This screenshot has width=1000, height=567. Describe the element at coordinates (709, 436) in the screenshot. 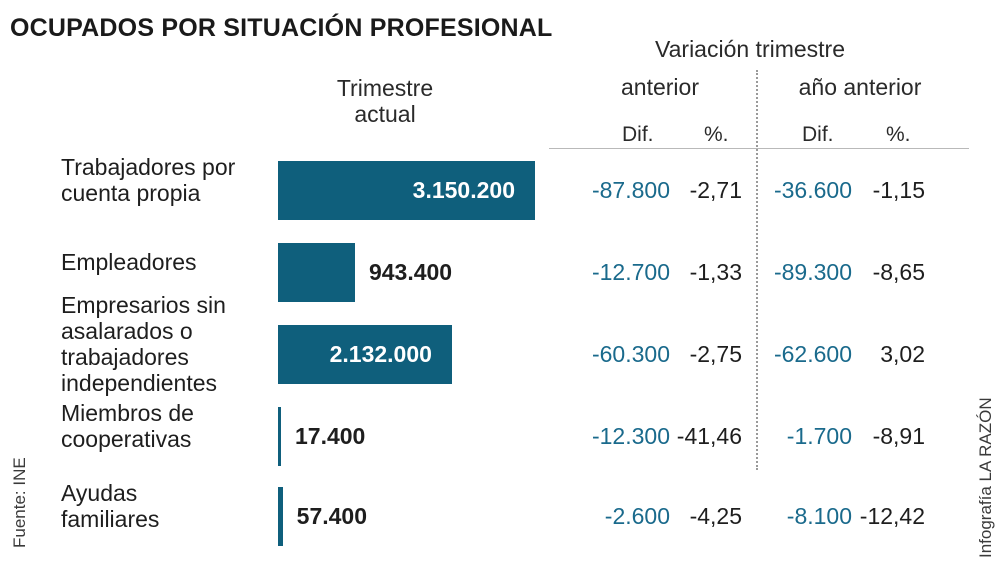

I see `pct-prev-quarter: -41,46` at that location.